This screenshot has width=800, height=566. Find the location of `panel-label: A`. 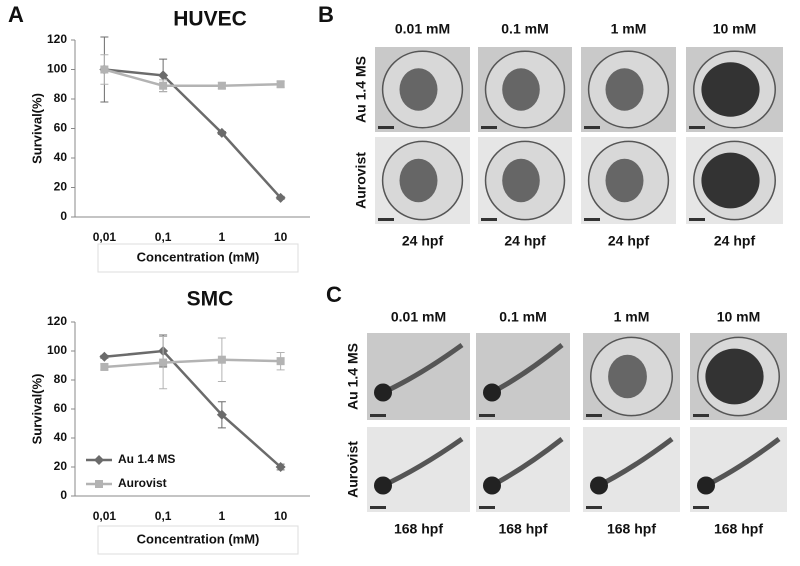

panel-label: A is located at coordinates (16, 14).